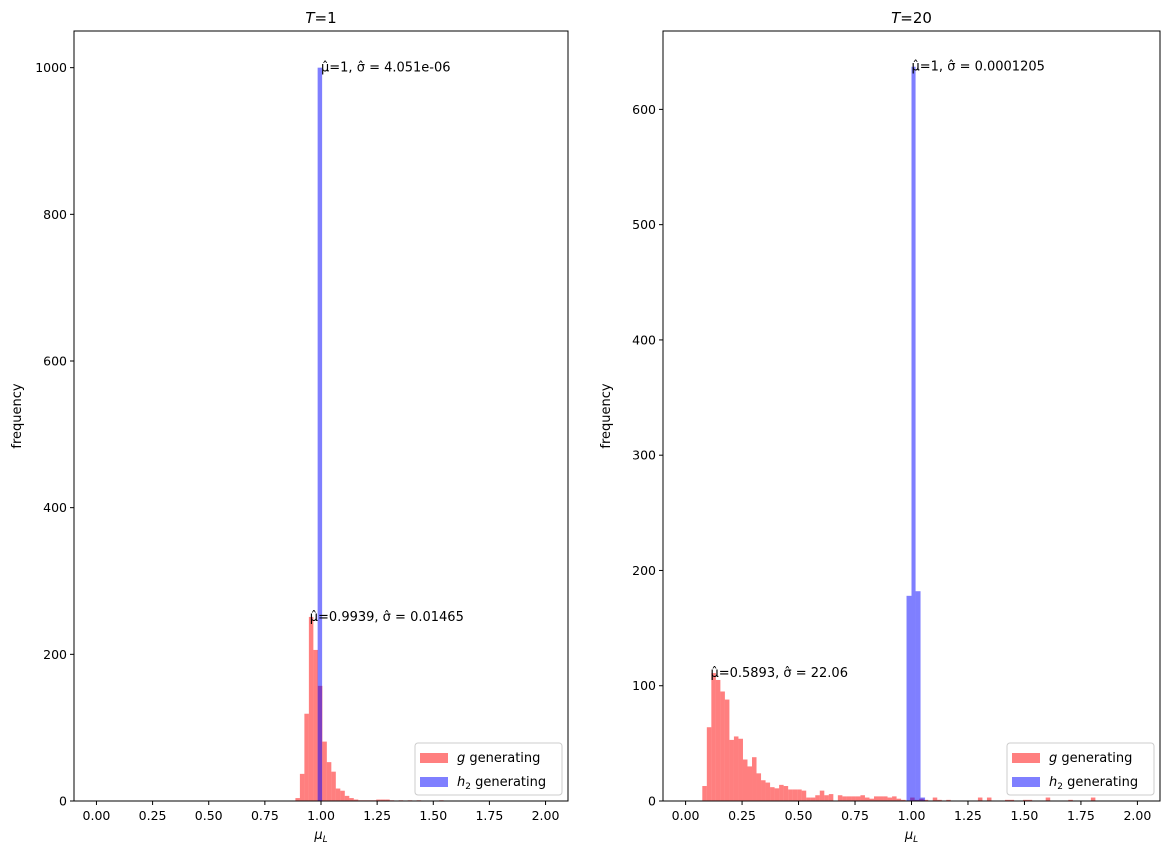 This screenshot has height=855, width=1169. Describe the element at coordinates (644, 224) in the screenshot. I see `y-tick-label: 500` at that location.